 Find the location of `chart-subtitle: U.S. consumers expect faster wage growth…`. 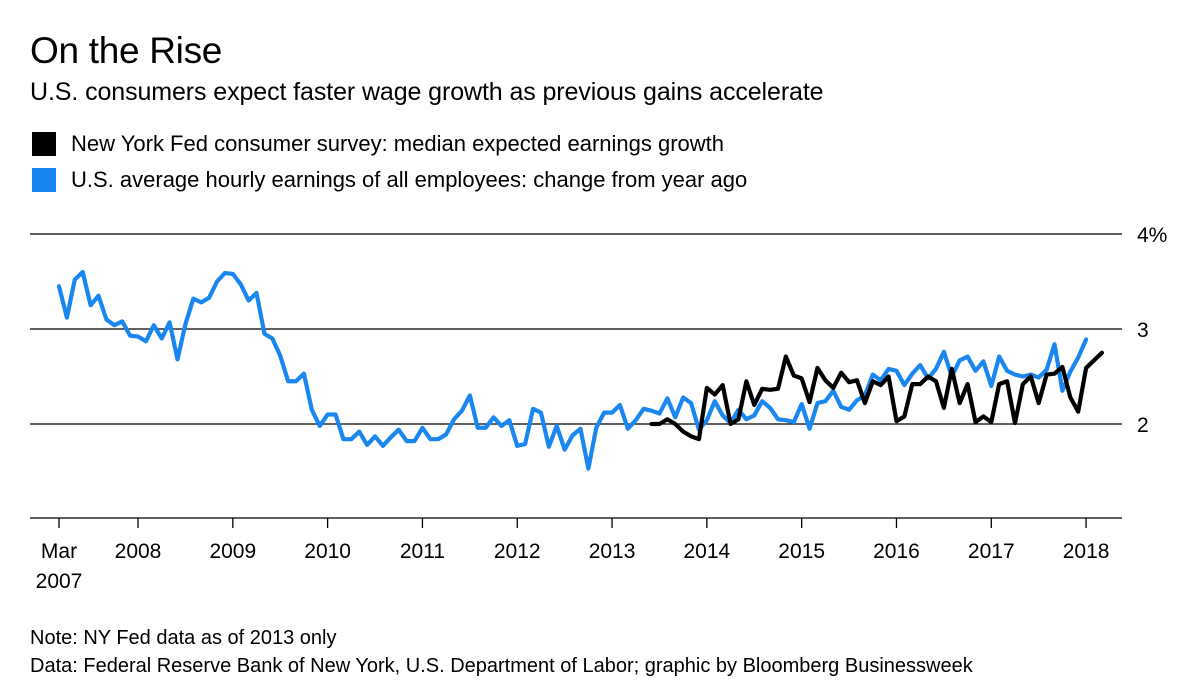

chart-subtitle: U.S. consumers expect faster wage growth… is located at coordinates (427, 92).